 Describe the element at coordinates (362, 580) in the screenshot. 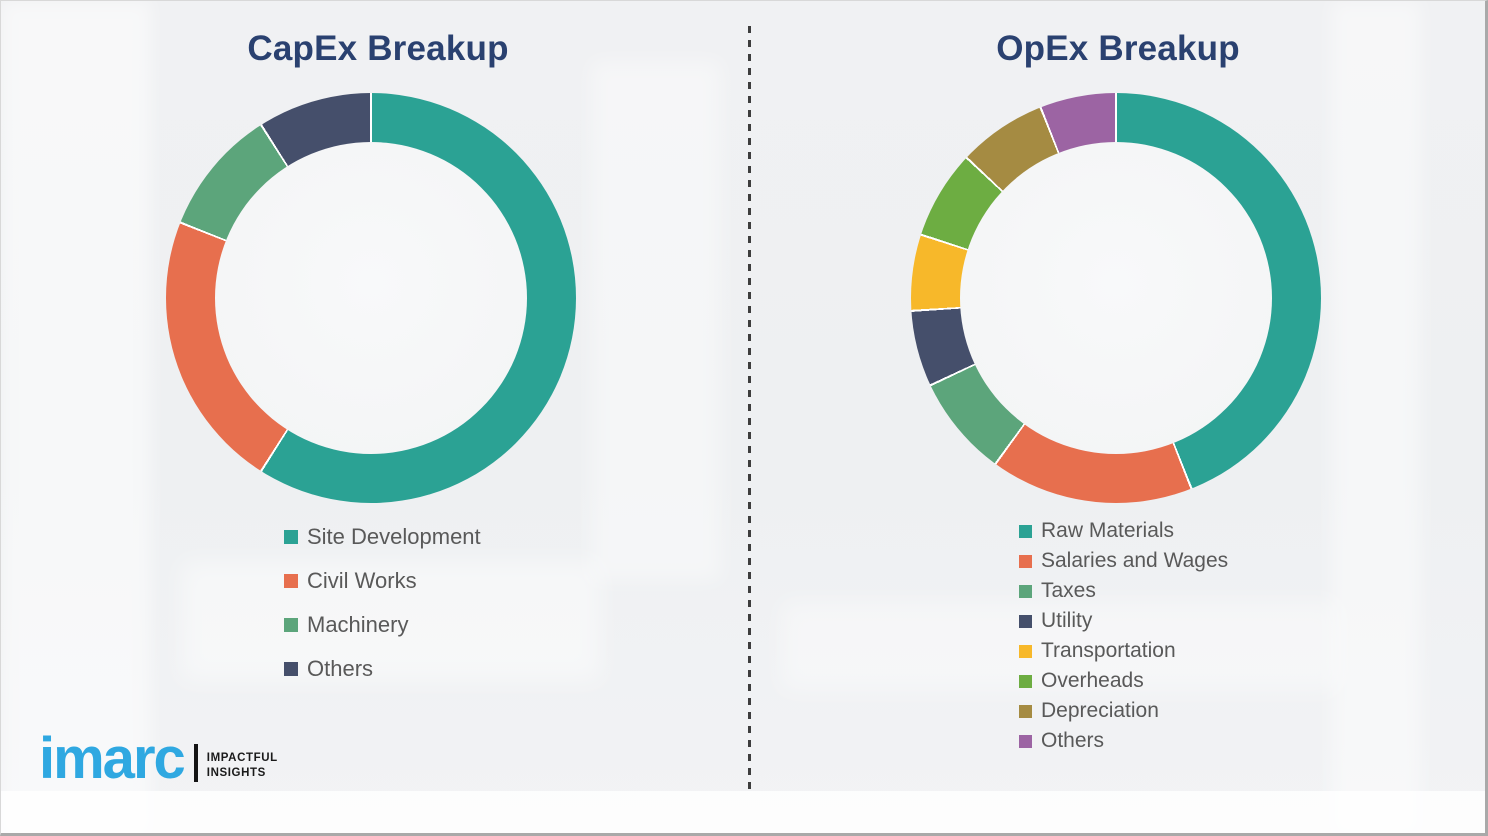

I see `legend-label: Civil Works` at that location.